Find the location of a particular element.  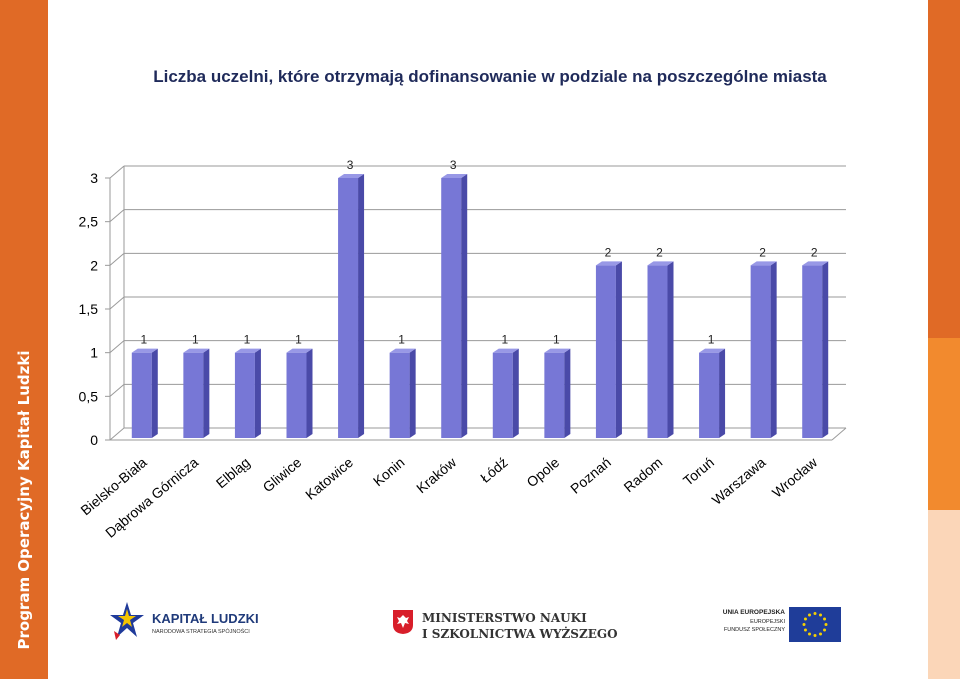

right-band-segment-mid is located at coordinates (944, 424).